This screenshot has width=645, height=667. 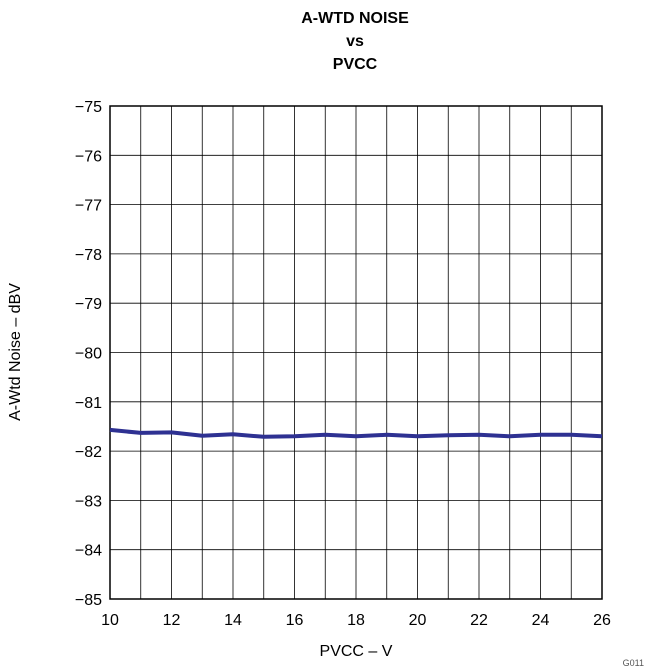 I want to click on y-tick-label: −79, so click(x=88, y=304).